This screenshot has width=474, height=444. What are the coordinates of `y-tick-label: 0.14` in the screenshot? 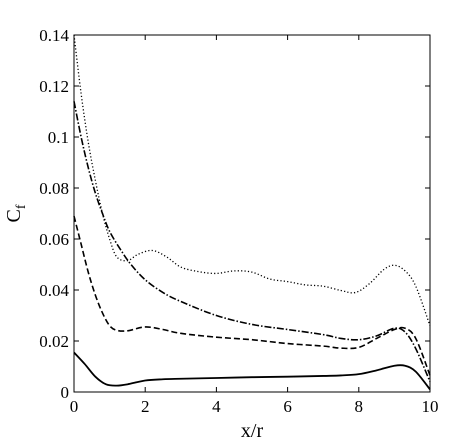 It's located at (54, 35).